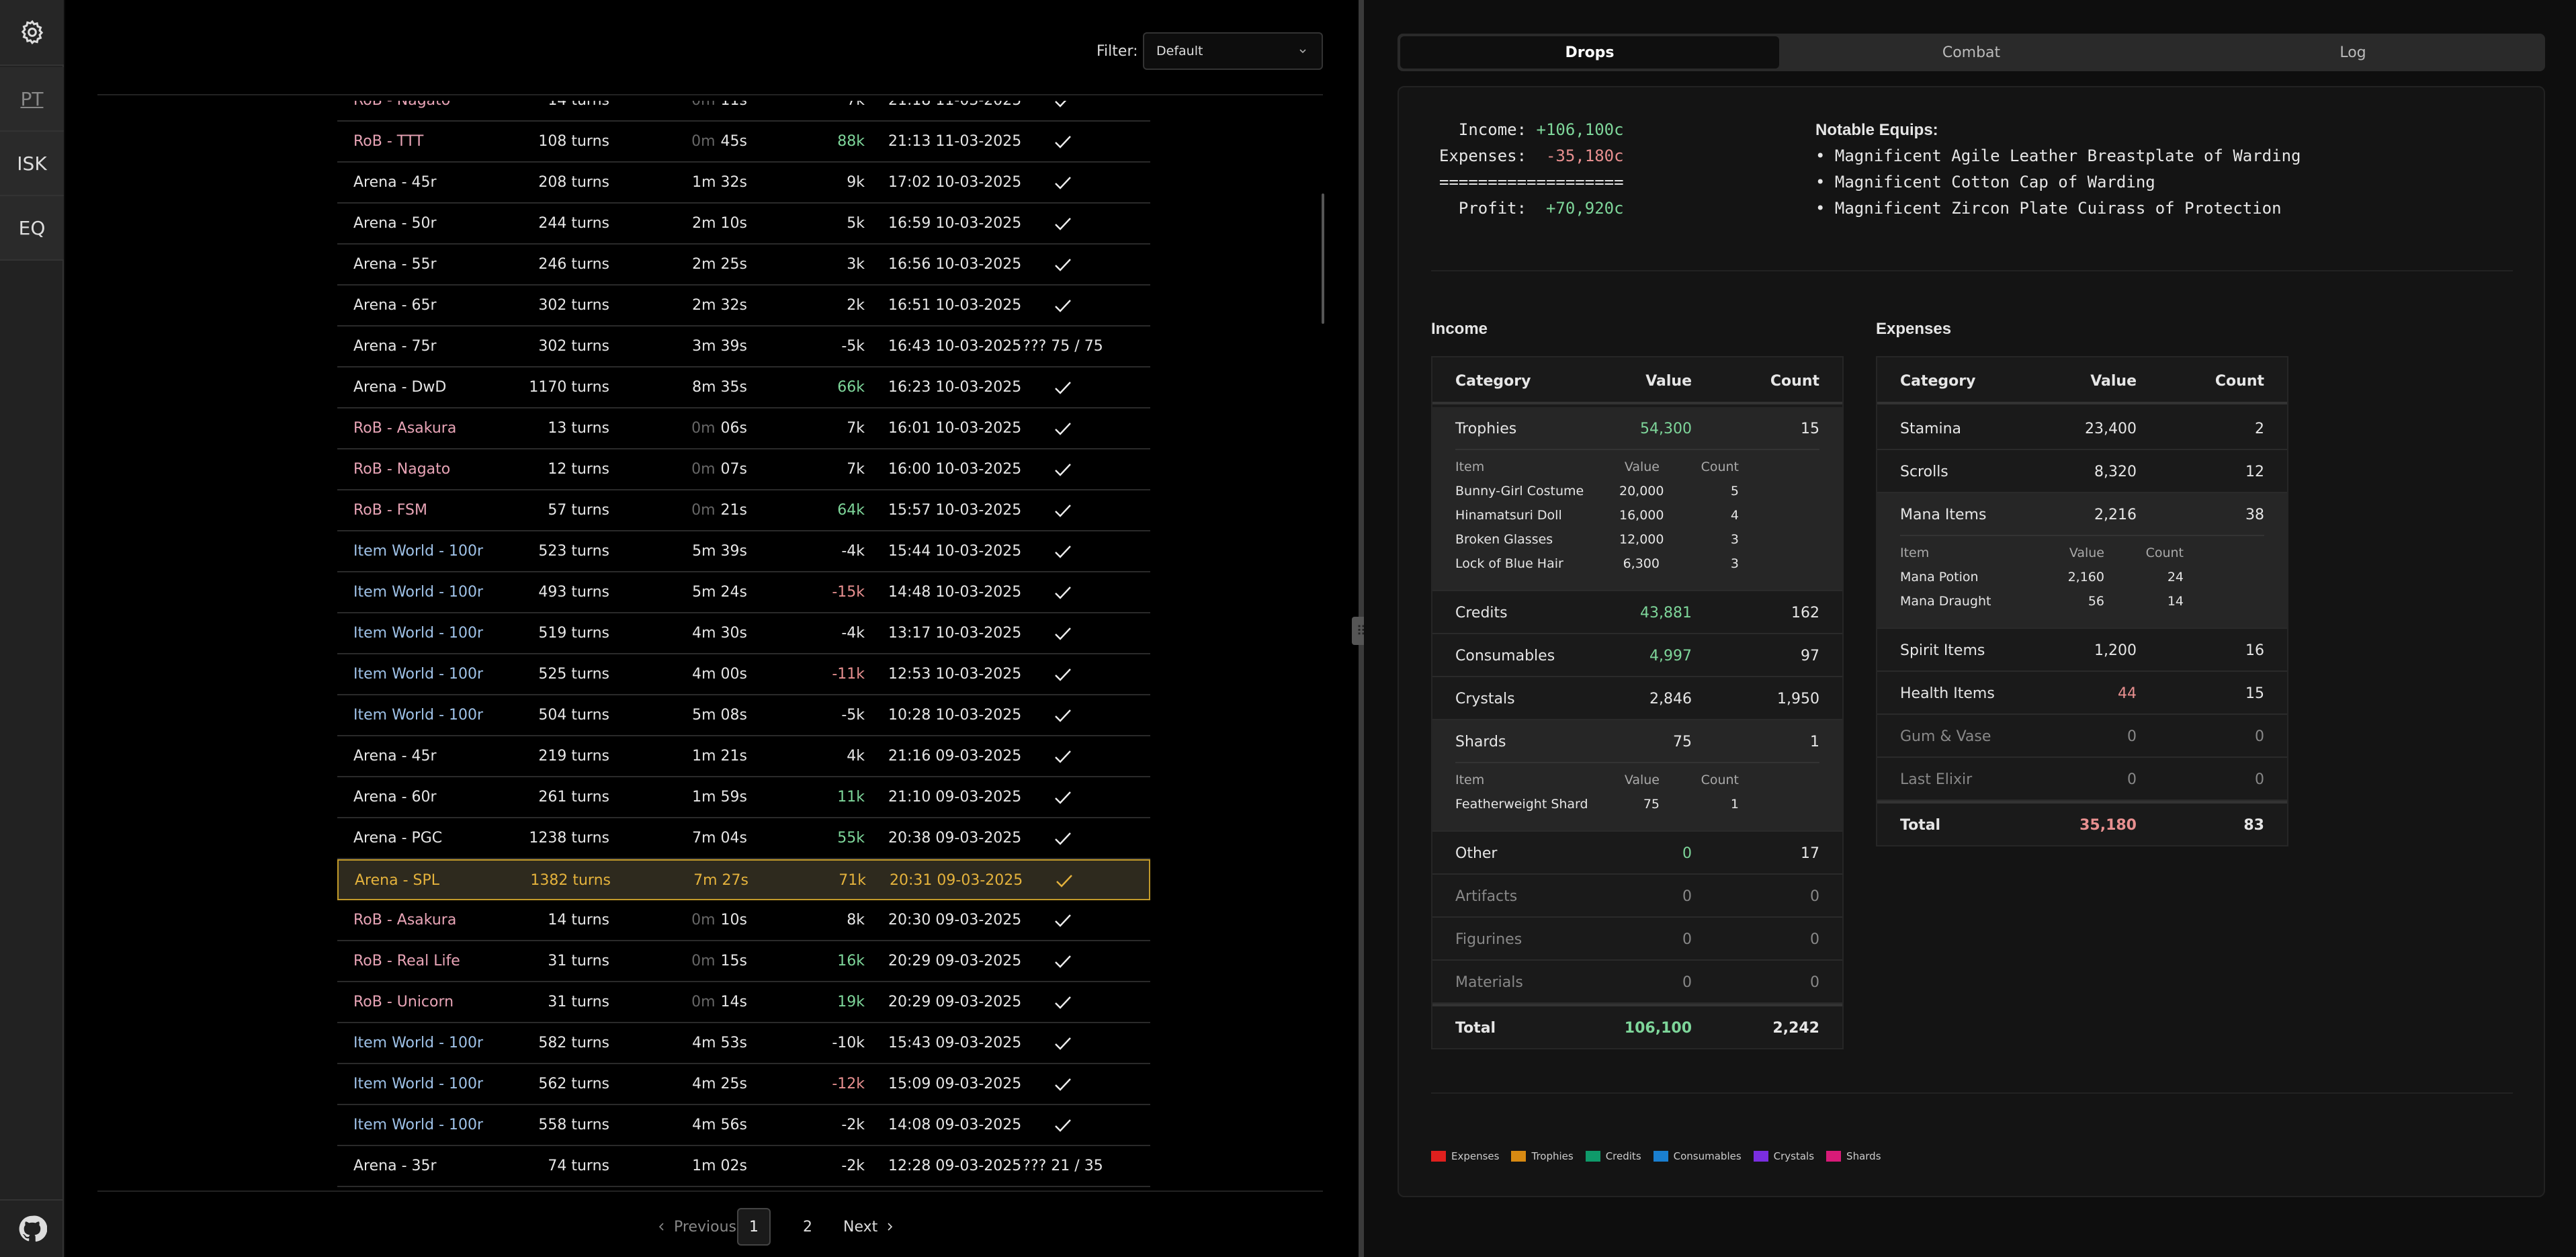  What do you see at coordinates (1637, 698) in the screenshot?
I see `category-row: Crystals 2,846 1,950` at bounding box center [1637, 698].